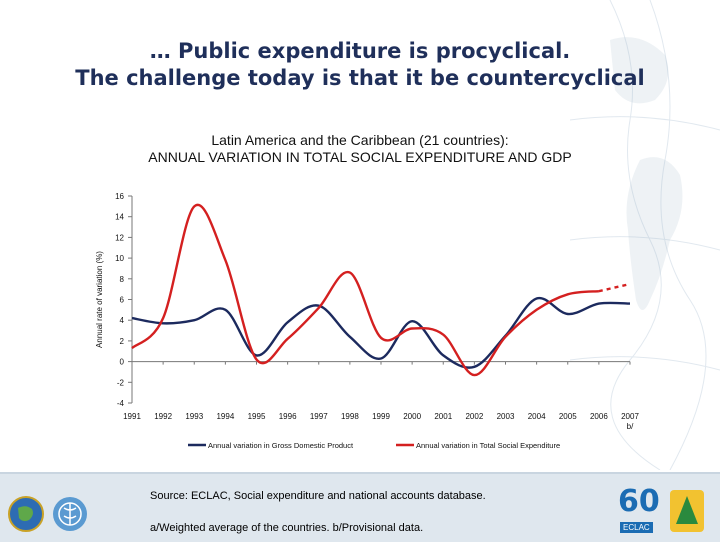 The width and height of the screenshot is (720, 542). I want to click on x-tick-label: 2000, so click(412, 416).